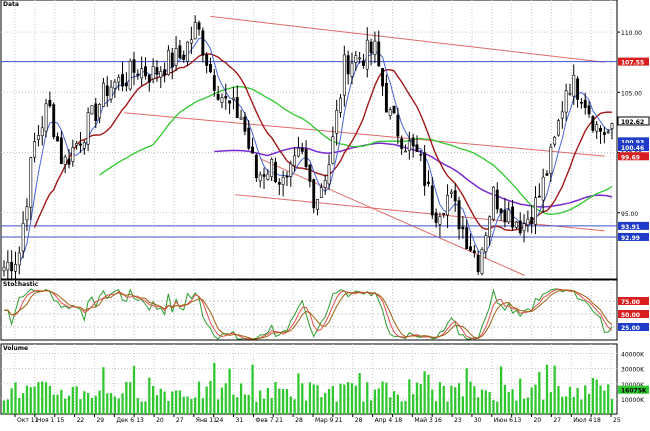 This screenshot has width=650, height=431. Describe the element at coordinates (458, 420) in the screenshot. I see `xtick-label-22: 23` at that location.